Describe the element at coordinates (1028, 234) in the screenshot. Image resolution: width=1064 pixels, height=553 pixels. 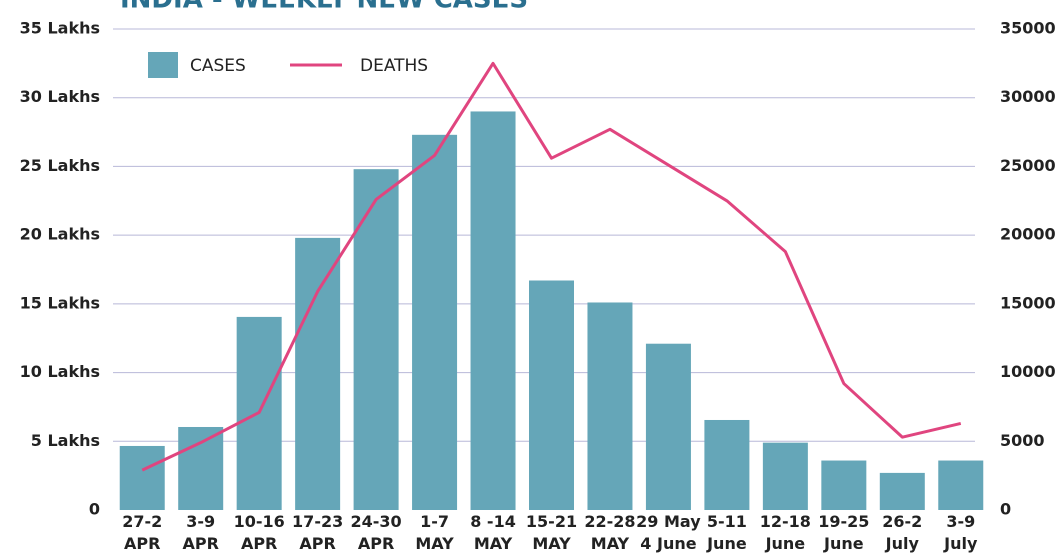
I see `y2-tick-label: 20000` at that location.